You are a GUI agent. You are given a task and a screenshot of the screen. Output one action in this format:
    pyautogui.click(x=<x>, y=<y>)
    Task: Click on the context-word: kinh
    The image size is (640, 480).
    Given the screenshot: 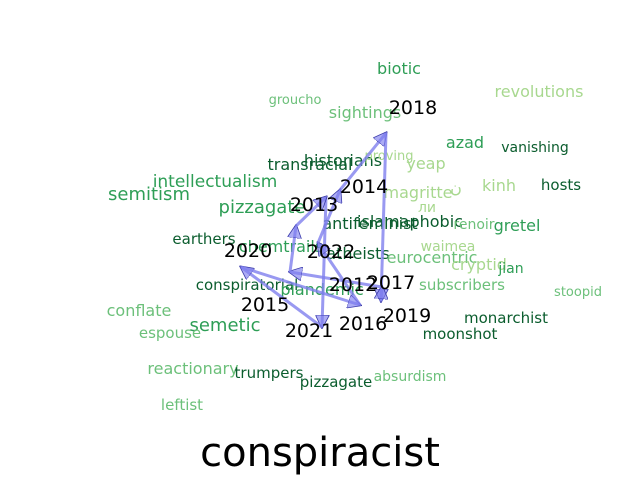 What is the action you would take?
    pyautogui.click(x=499, y=185)
    